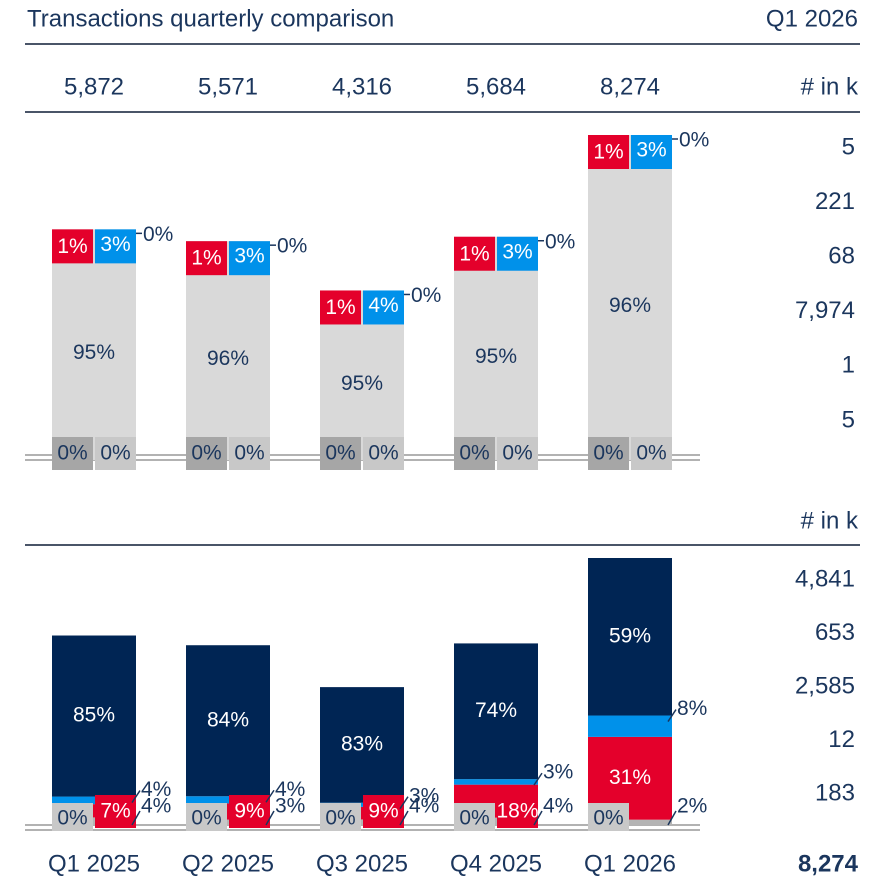 The width and height of the screenshot is (889, 884). What do you see at coordinates (848, 146) in the screenshot?
I see `side-value: 5` at bounding box center [848, 146].